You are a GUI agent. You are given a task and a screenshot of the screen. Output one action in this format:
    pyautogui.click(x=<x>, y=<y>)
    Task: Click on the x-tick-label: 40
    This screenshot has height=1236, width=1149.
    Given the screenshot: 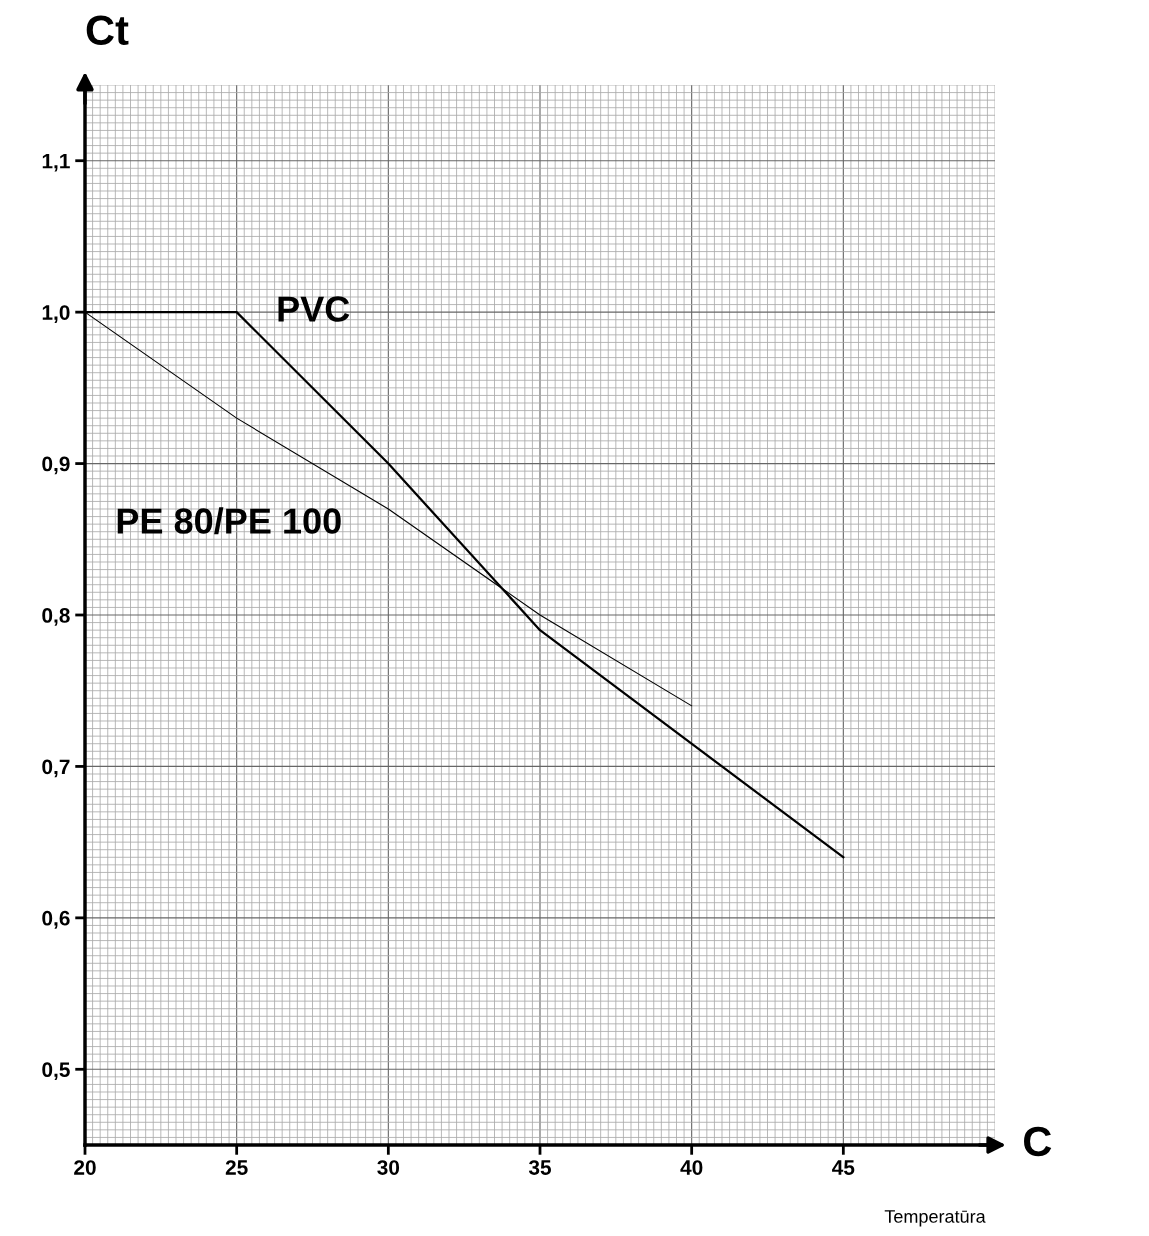 What is the action you would take?
    pyautogui.click(x=691, y=1167)
    